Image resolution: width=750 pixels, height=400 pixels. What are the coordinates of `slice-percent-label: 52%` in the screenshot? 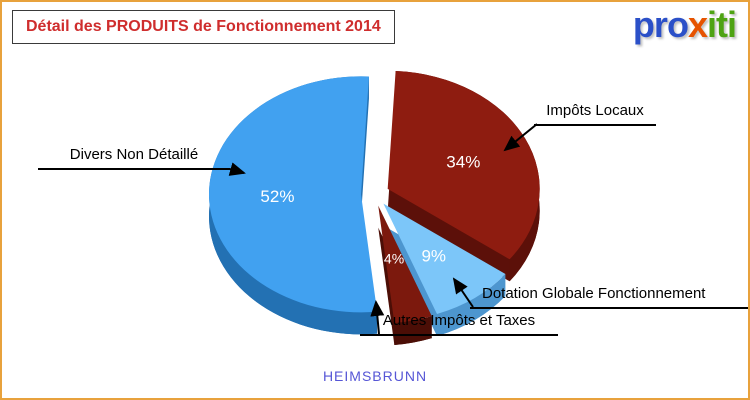 It's located at (277, 196).